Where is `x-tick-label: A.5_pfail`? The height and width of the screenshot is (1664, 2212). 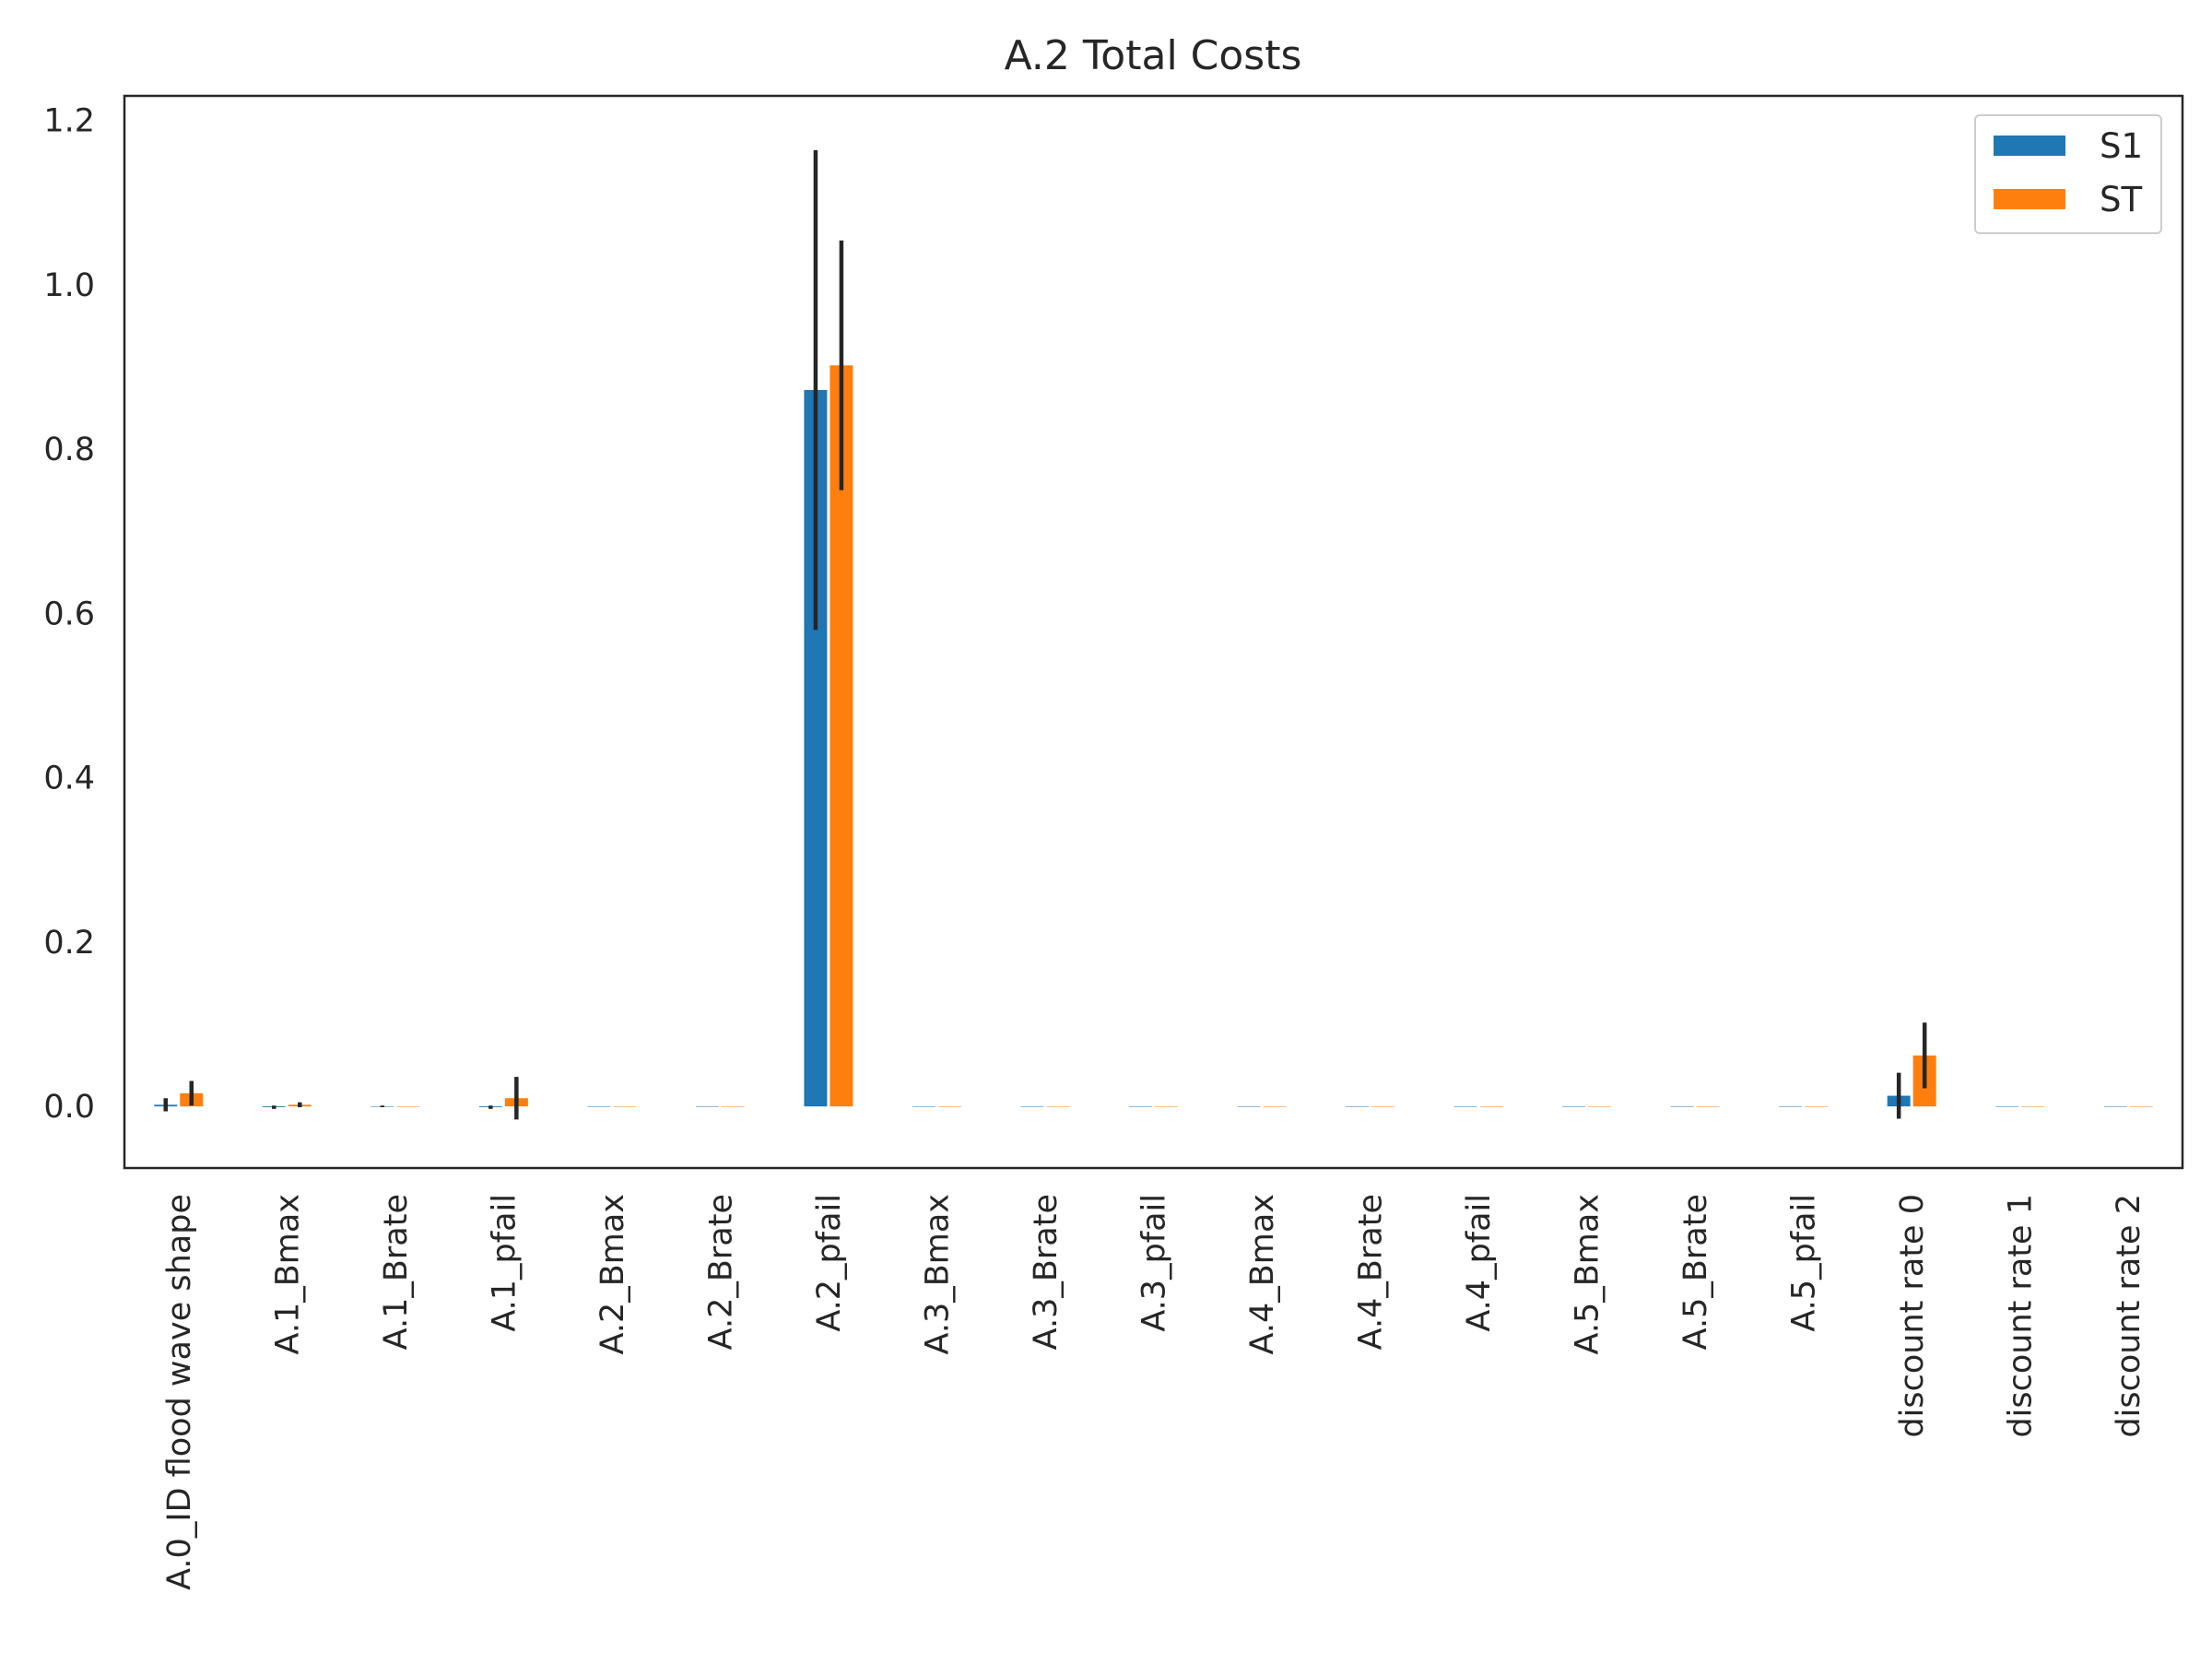 x-tick-label: A.5_pfail is located at coordinates (1804, 1263).